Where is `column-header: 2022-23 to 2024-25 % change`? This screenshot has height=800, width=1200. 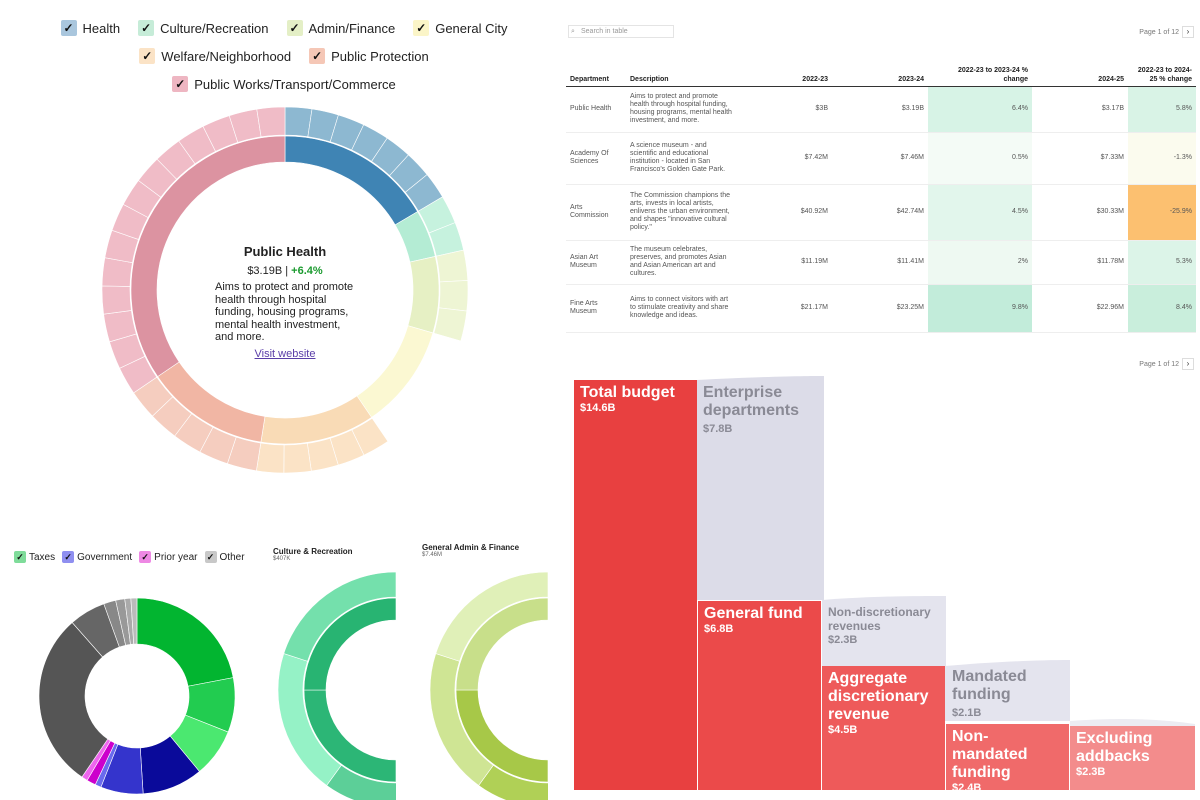
column-header: 2022-23 to 2024-25 % change is located at coordinates (1162, 69).